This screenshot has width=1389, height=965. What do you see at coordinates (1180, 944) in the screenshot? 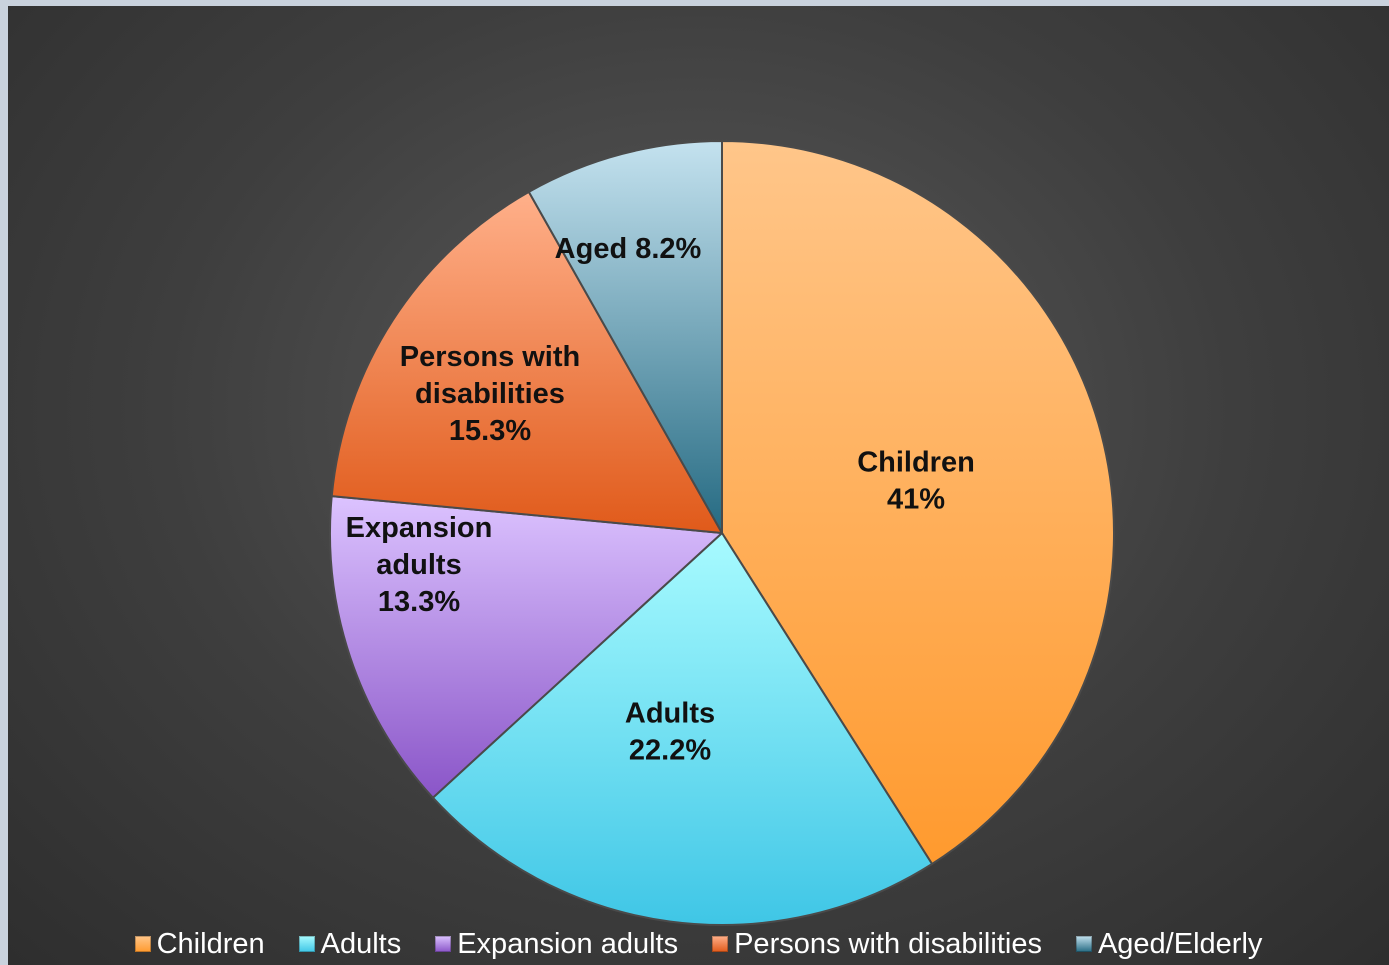
I see `legend-label: Aged/Elderly` at bounding box center [1180, 944].